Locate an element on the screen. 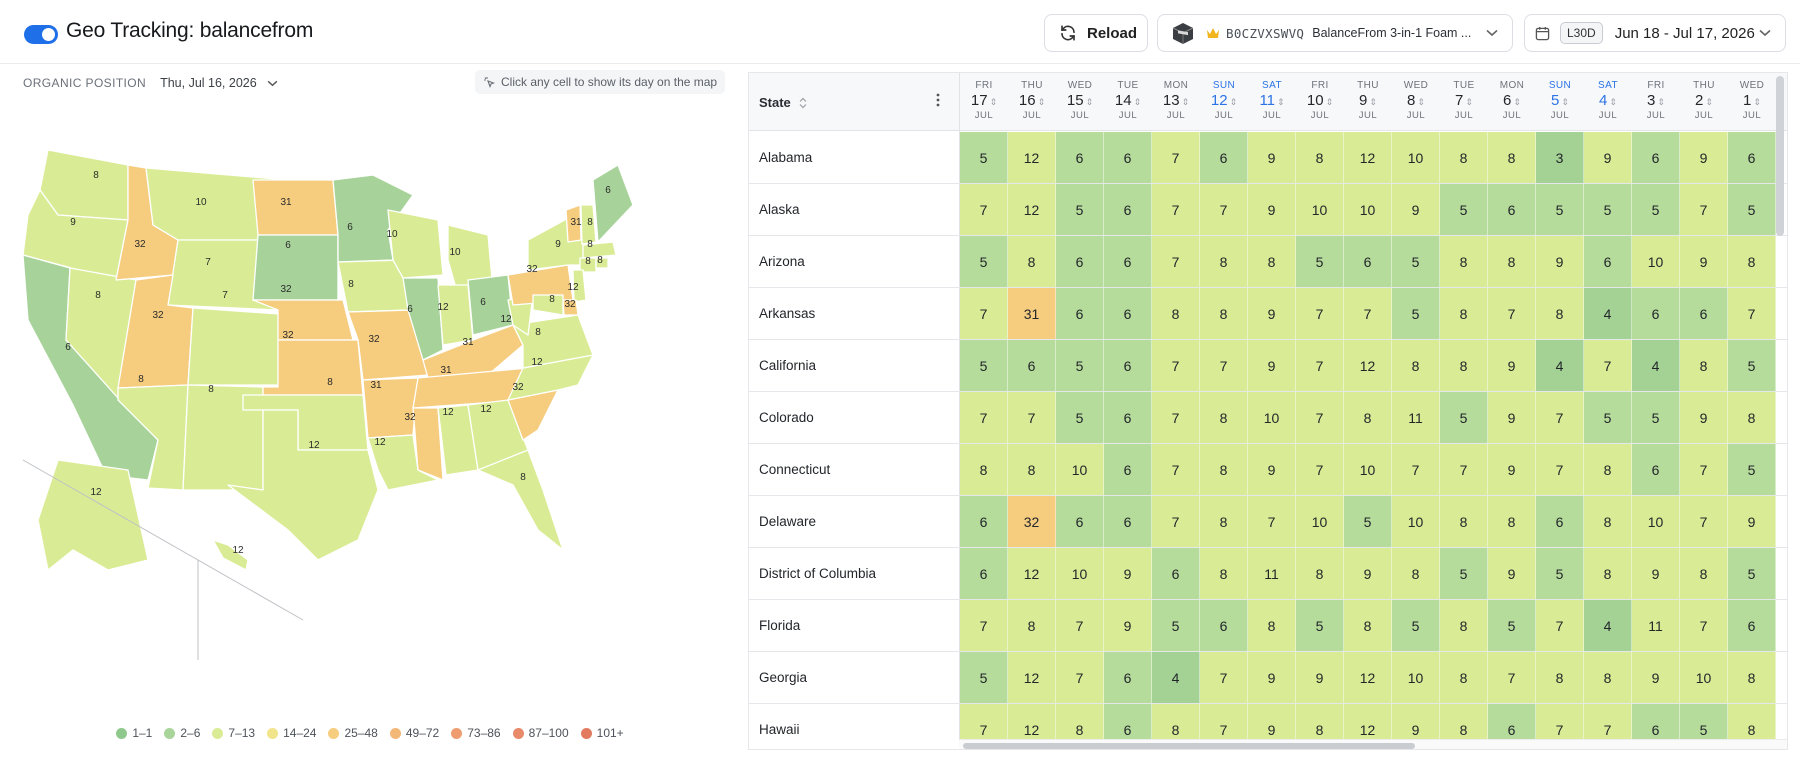  map-state-md is located at coordinates (548, 305).